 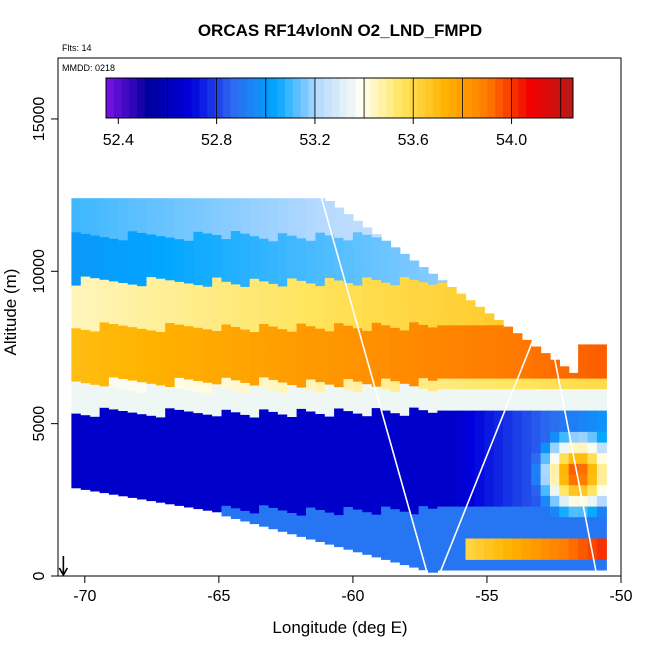 What do you see at coordinates (39, 119) in the screenshot?
I see `y-tick-label: 15000` at bounding box center [39, 119].